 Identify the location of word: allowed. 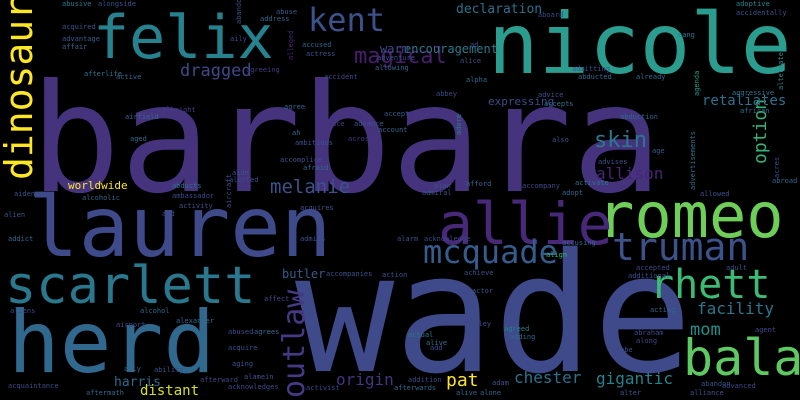
(715, 194).